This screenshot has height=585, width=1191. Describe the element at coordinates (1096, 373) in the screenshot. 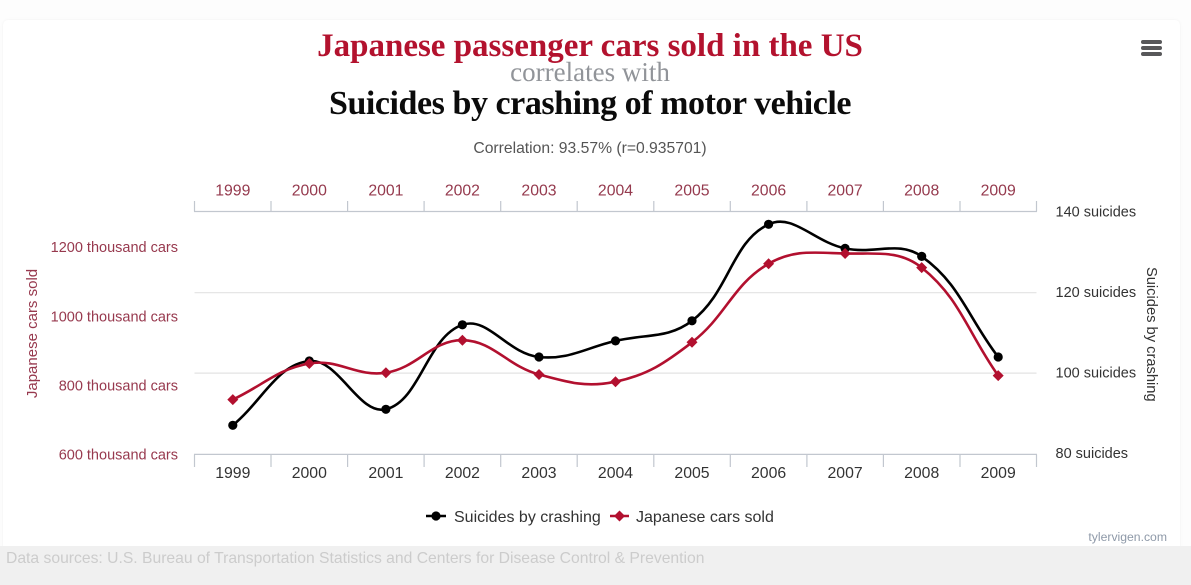

I see `svg-text: 100 suicides` at that location.